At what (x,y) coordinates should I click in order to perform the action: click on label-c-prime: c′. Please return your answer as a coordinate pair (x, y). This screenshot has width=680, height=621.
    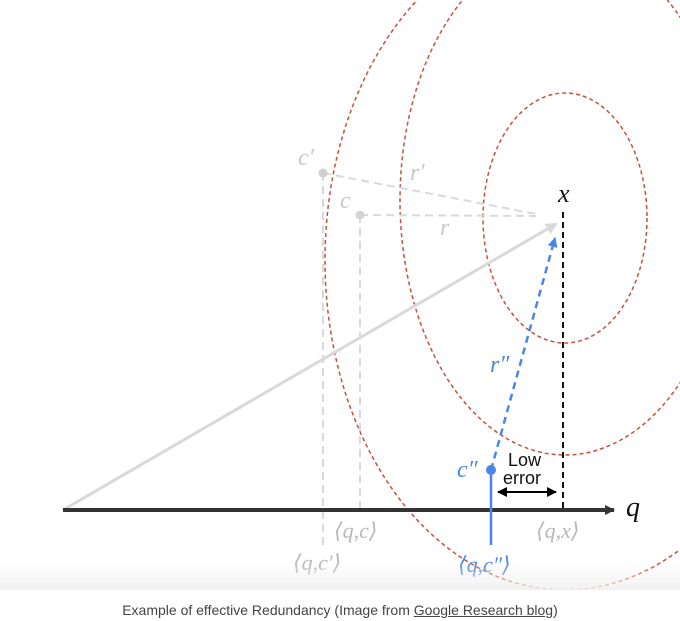
    Looking at the image, I should click on (306, 158).